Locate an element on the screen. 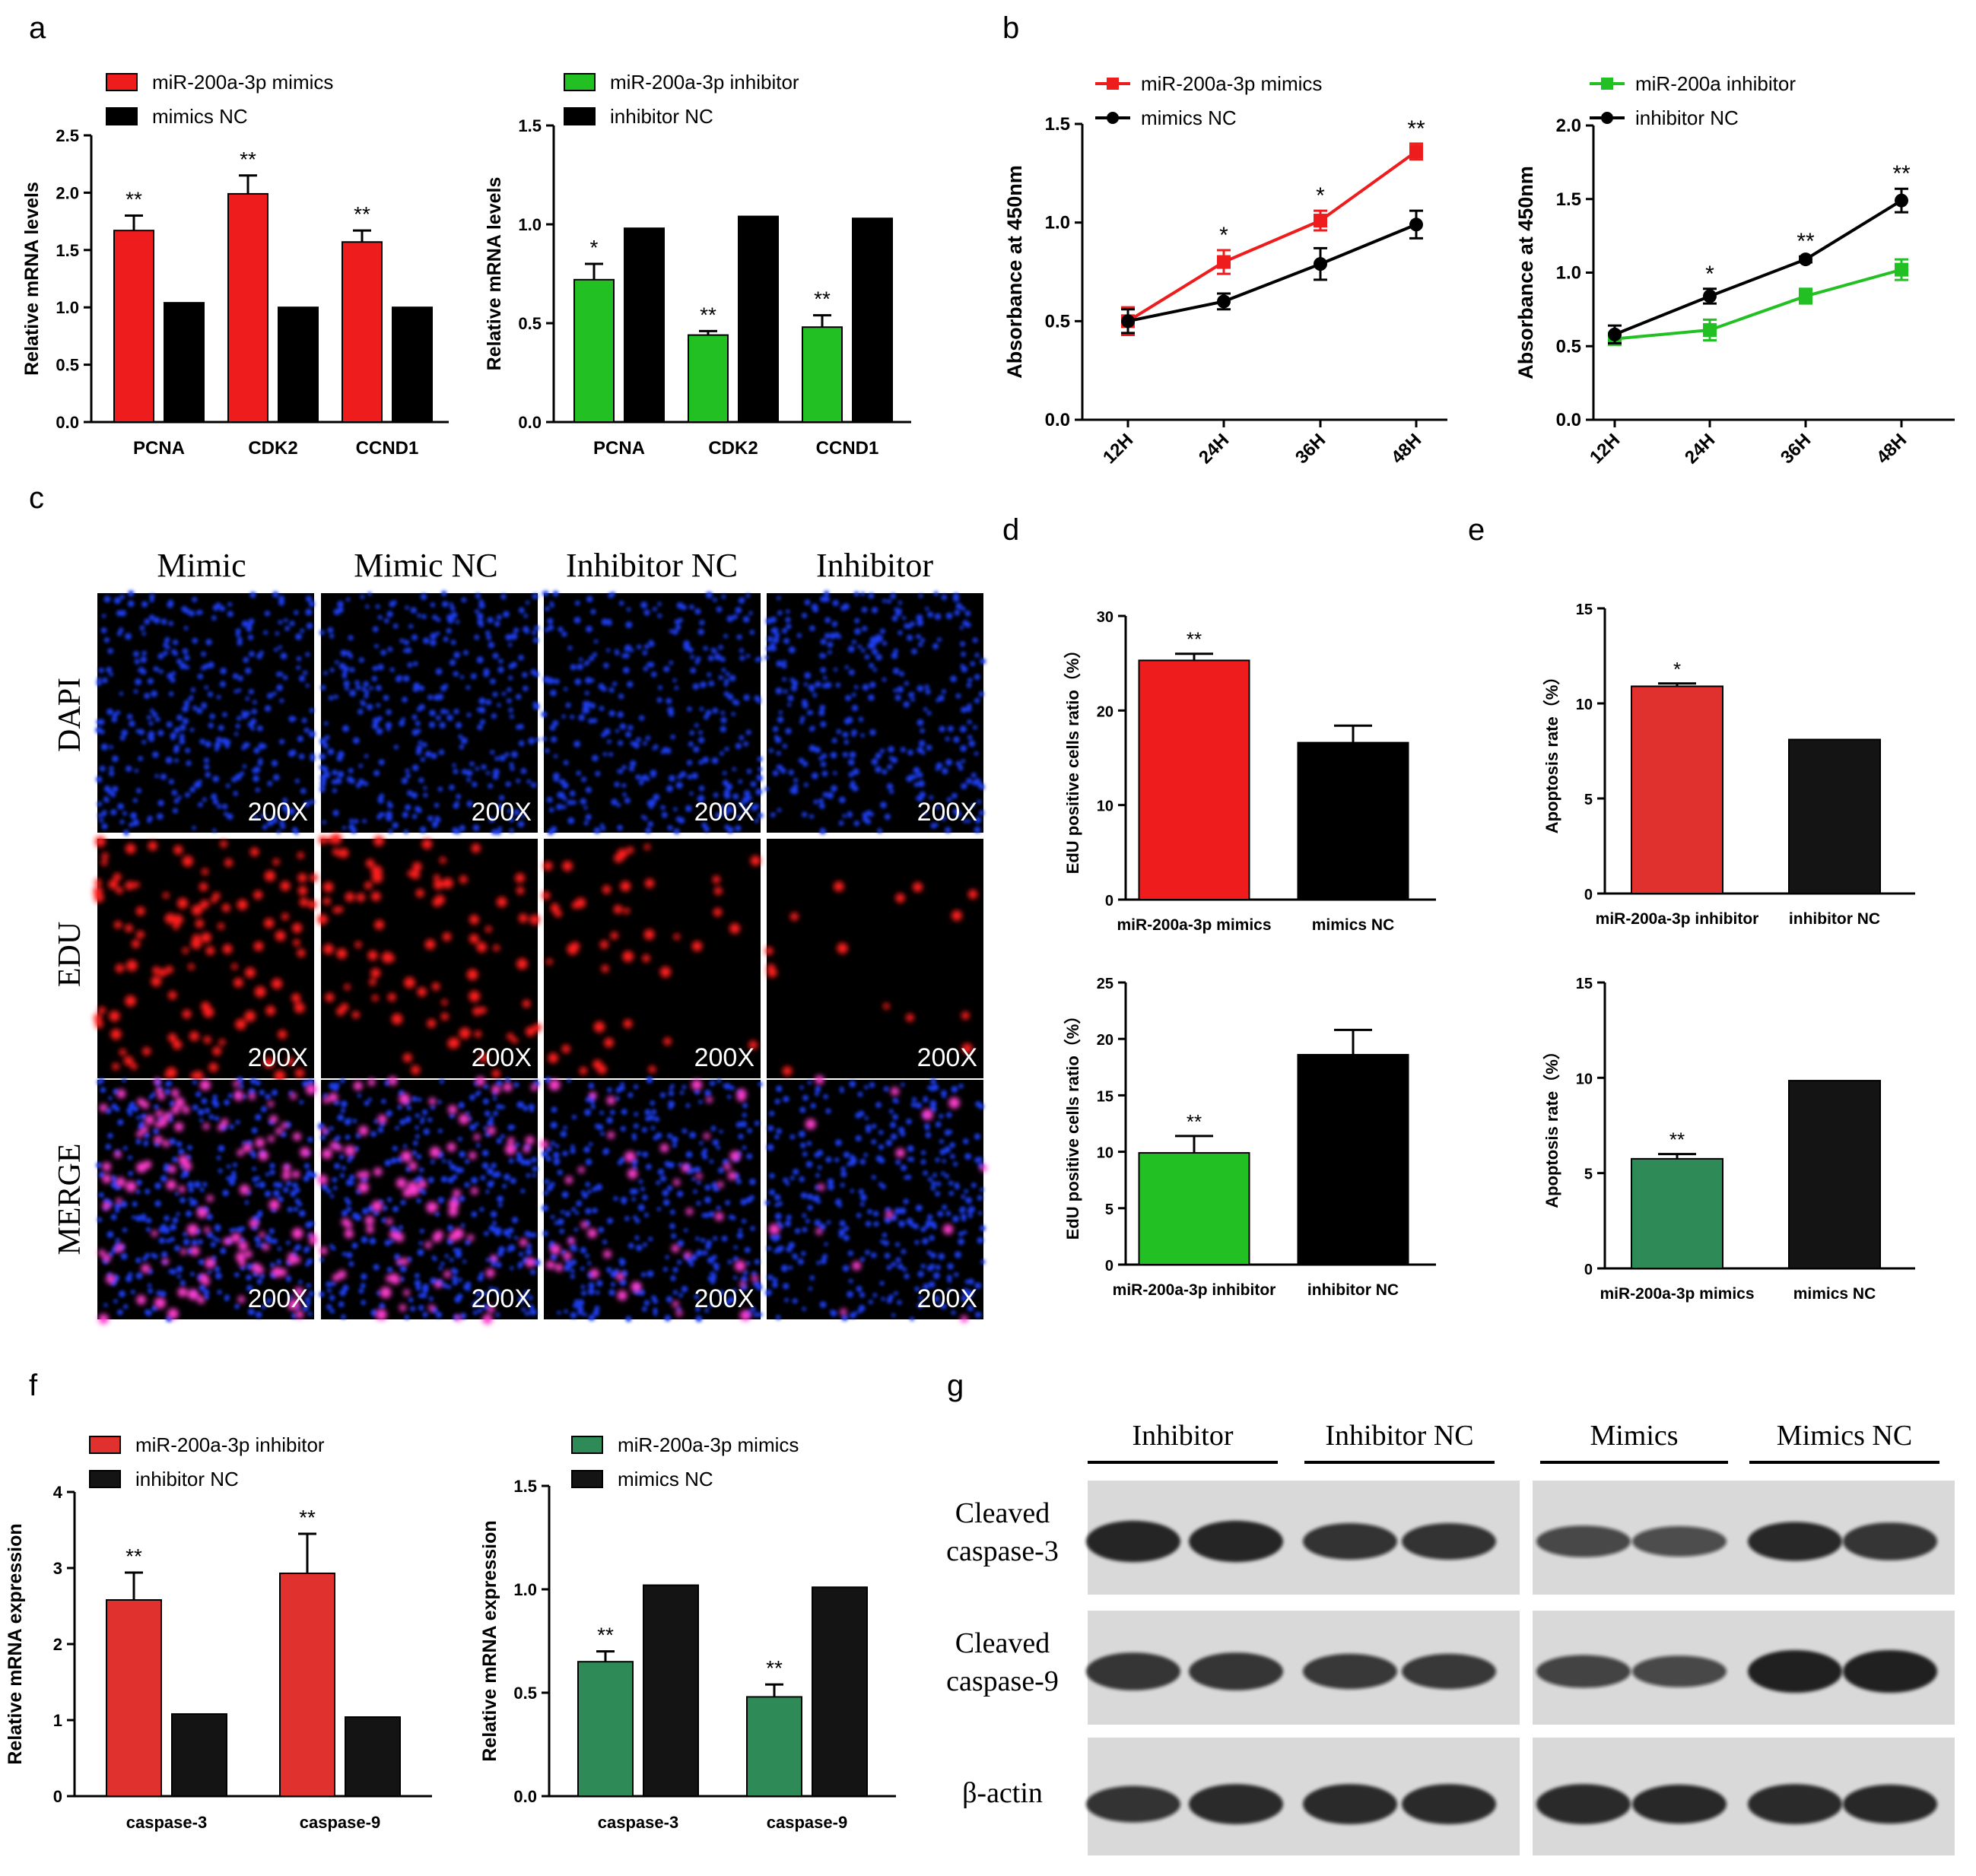 Image resolution: width=1976 pixels, height=1876 pixels. y-tick-label: 15 is located at coordinates (1105, 1096).